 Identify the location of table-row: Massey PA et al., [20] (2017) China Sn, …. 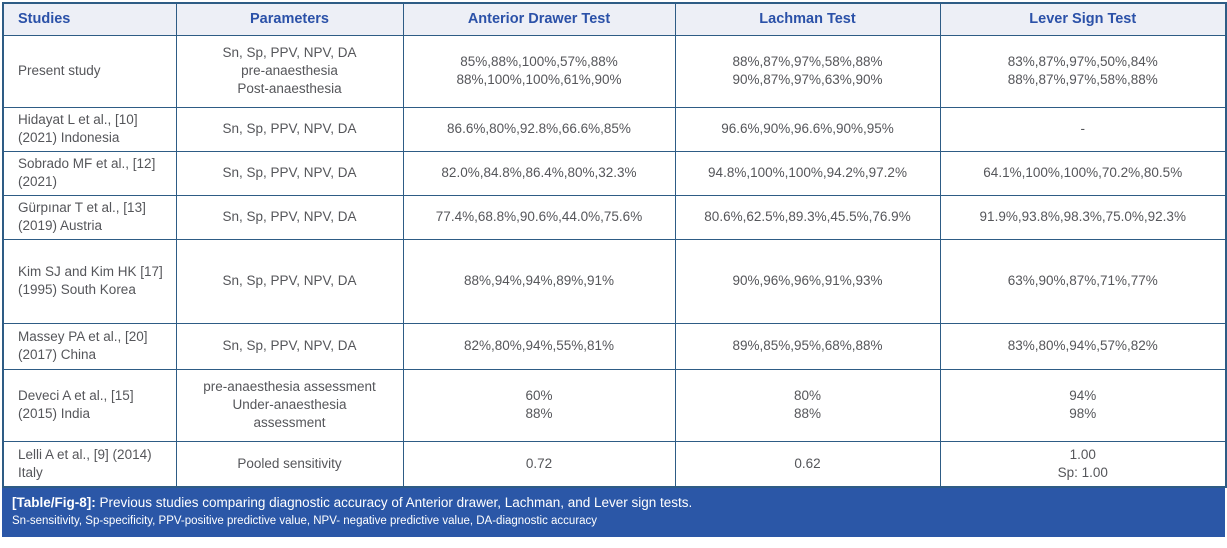
(614, 346).